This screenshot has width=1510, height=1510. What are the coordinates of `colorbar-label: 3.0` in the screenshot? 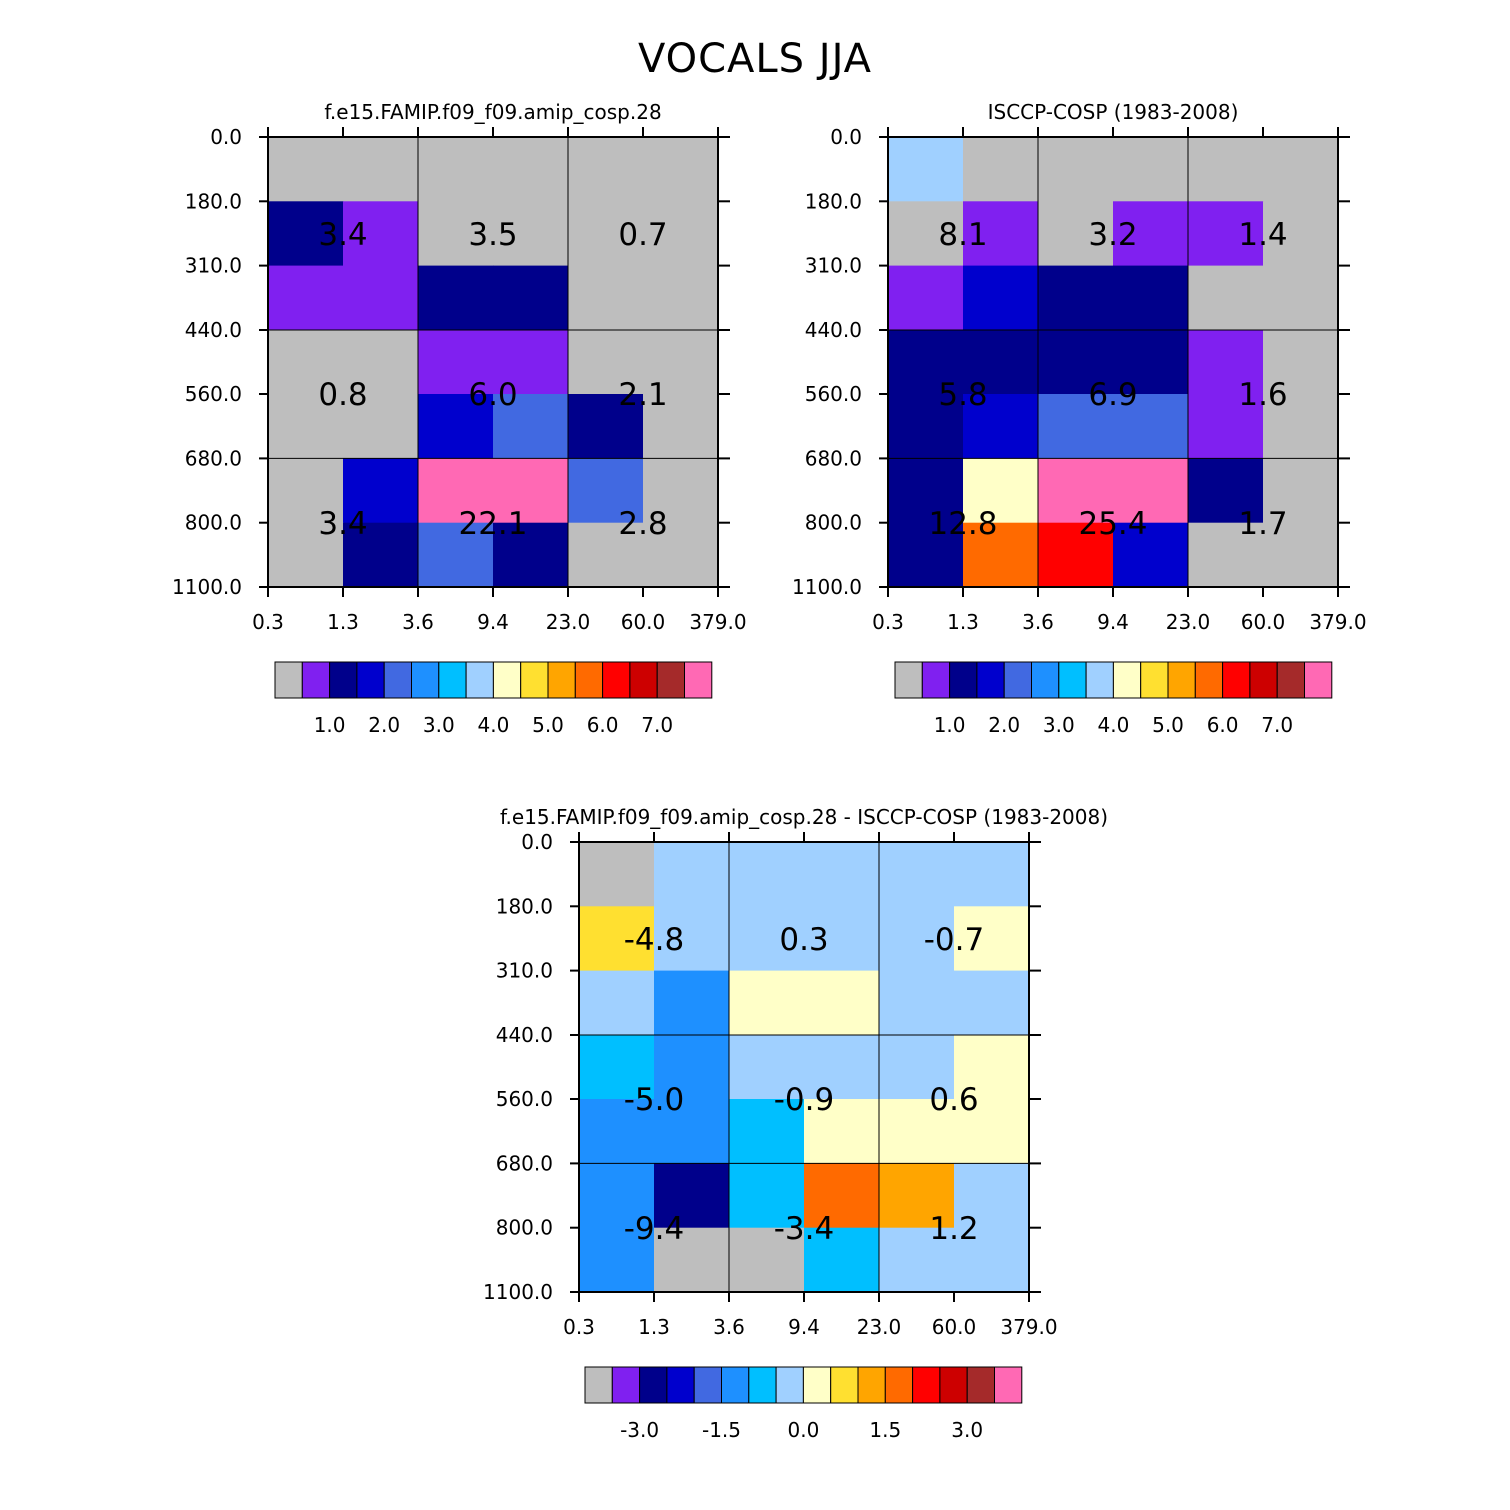 It's located at (967, 1430).